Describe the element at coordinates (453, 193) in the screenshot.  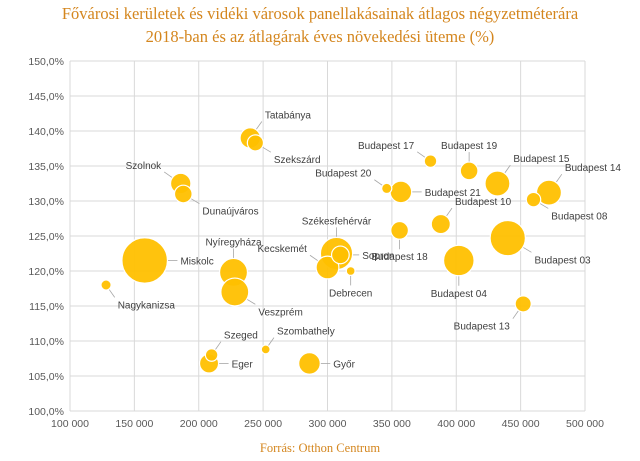
I see `bubble-label: Budapest 21` at that location.